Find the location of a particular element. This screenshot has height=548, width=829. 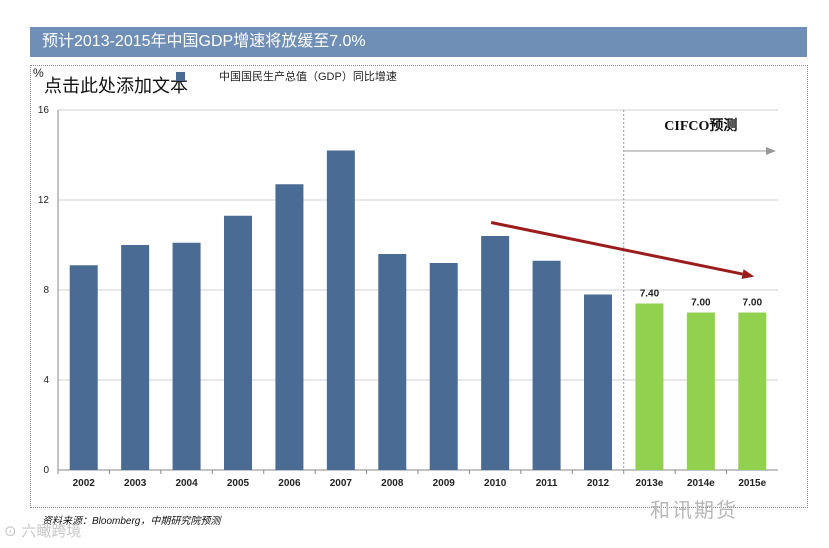

x-tick-label: 2015e is located at coordinates (752, 483).